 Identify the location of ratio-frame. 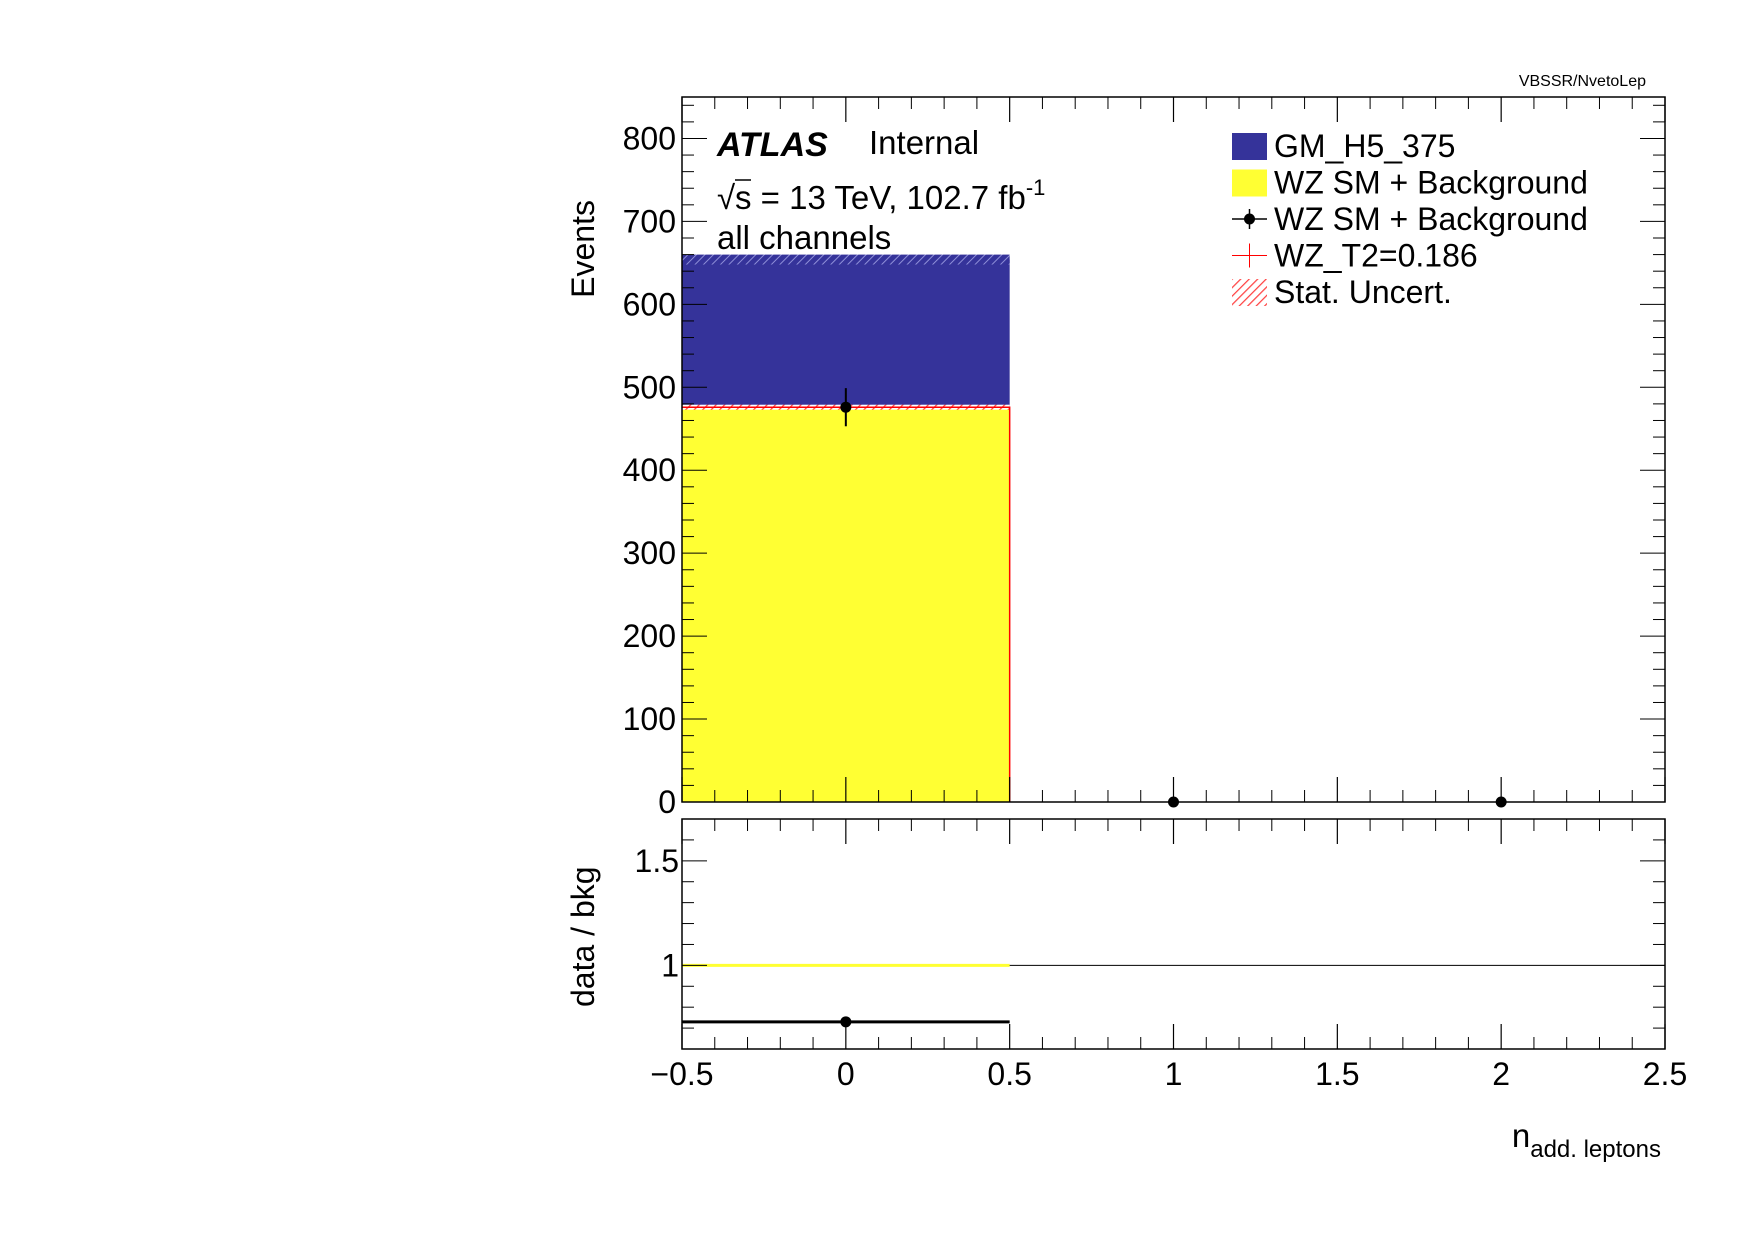
(1173, 934).